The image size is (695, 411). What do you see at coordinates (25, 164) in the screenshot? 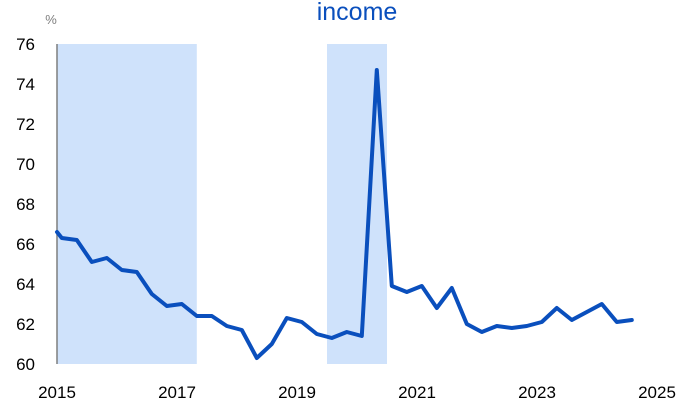
I see `y-tick-label: 70` at bounding box center [25, 164].